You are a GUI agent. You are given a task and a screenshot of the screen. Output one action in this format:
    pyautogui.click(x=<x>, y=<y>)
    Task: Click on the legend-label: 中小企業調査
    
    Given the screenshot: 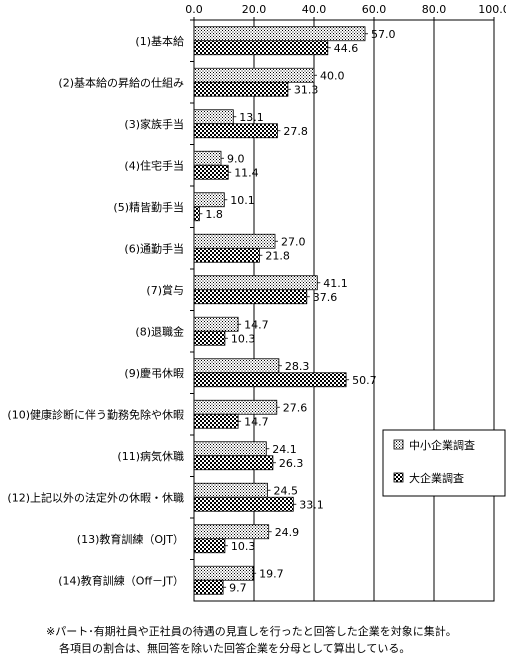 What is the action you would take?
    pyautogui.click(x=442, y=445)
    